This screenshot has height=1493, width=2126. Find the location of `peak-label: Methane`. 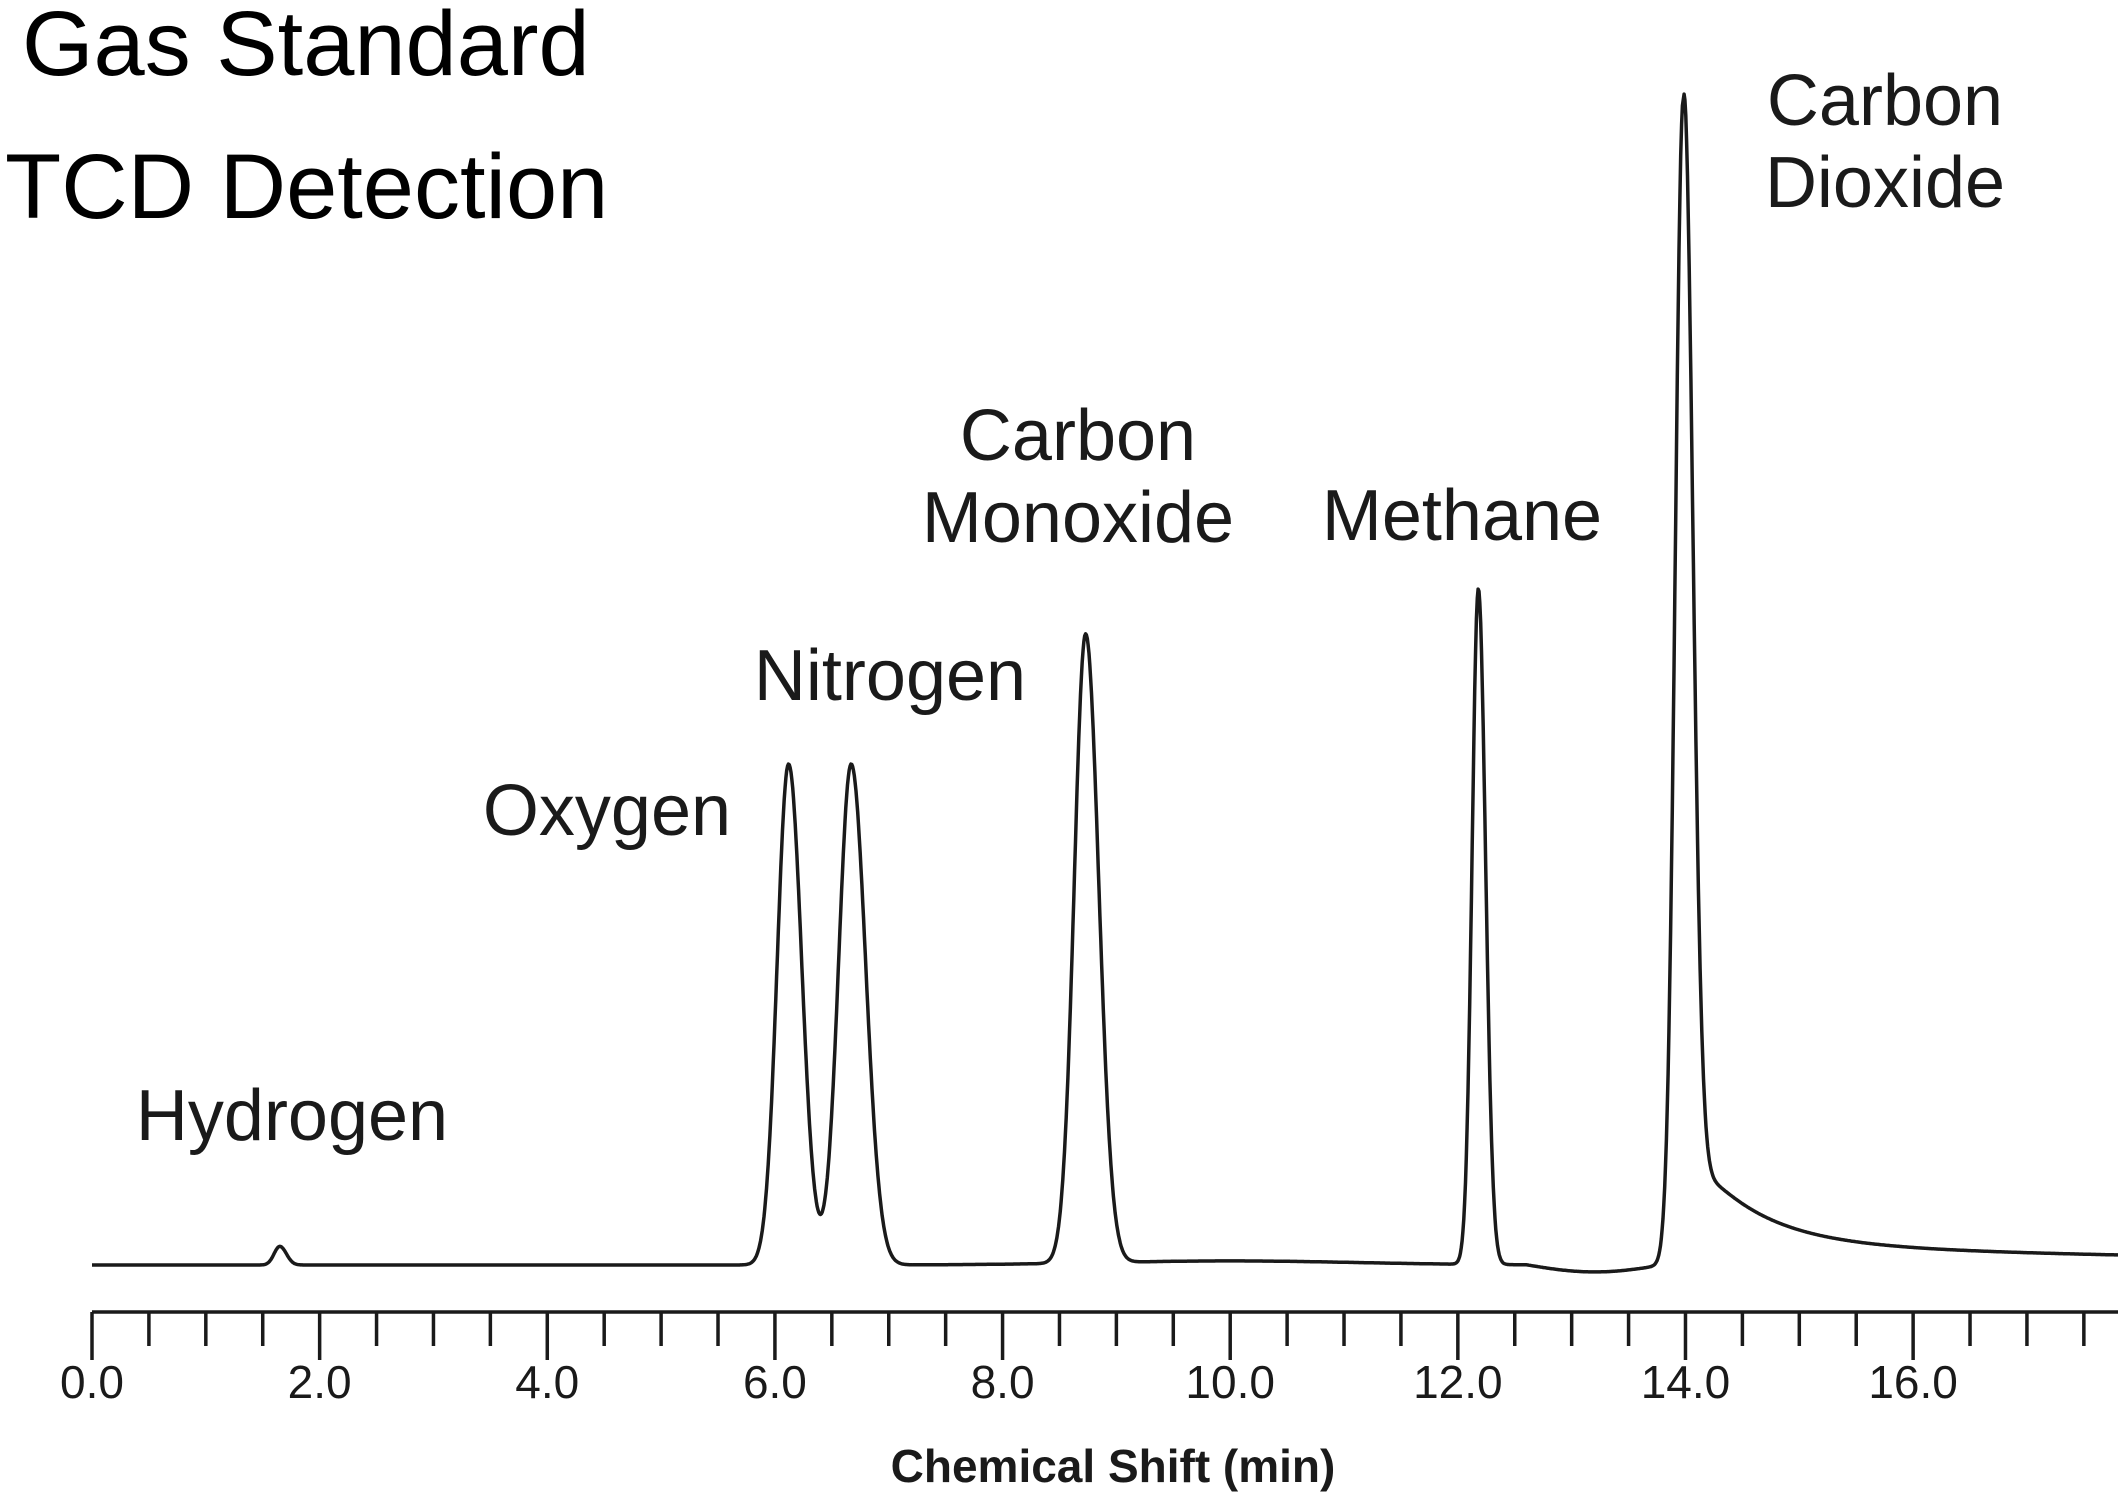

peak-label: Methane is located at coordinates (1462, 516).